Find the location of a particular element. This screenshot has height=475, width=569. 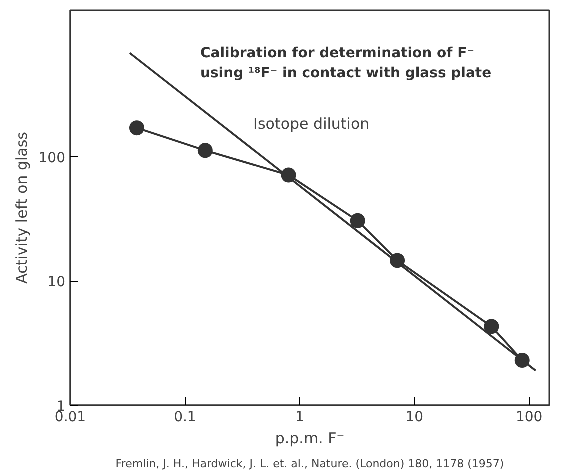

y-axis-title: Activity left on glass is located at coordinates (21, 208).